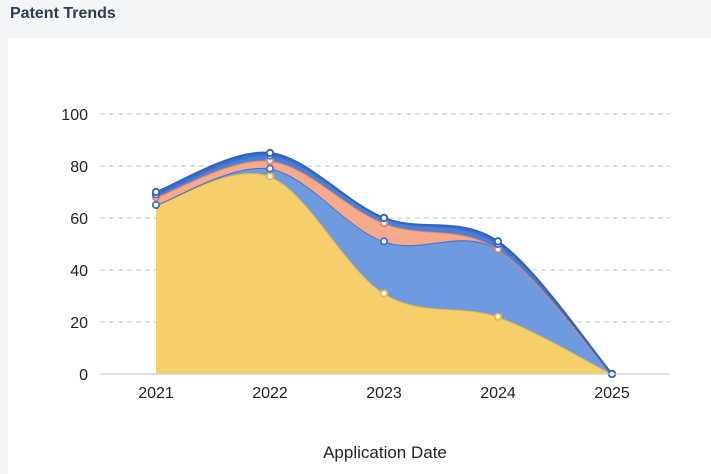 The height and width of the screenshot is (474, 711). I want to click on x-tick-label: 2023, so click(384, 393).